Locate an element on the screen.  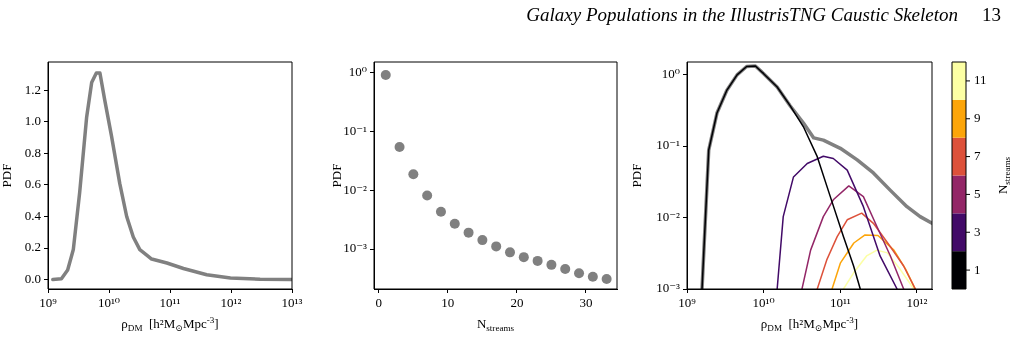
x-tick-label: 0 is located at coordinates (379, 303).